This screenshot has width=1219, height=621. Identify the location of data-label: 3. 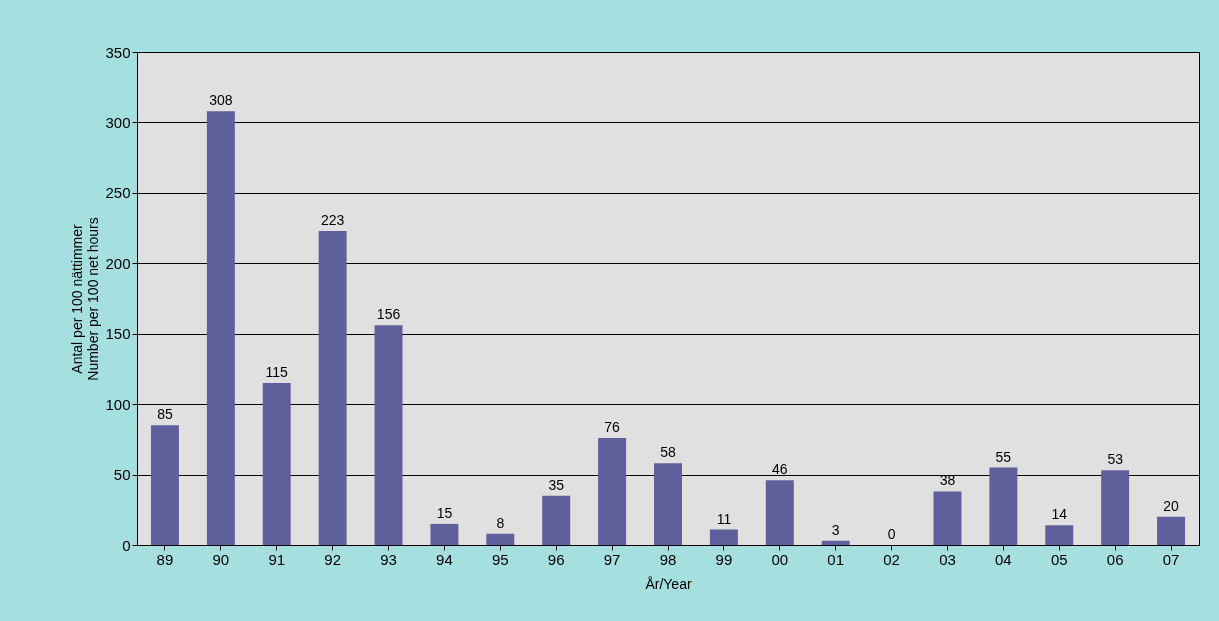
(835, 529).